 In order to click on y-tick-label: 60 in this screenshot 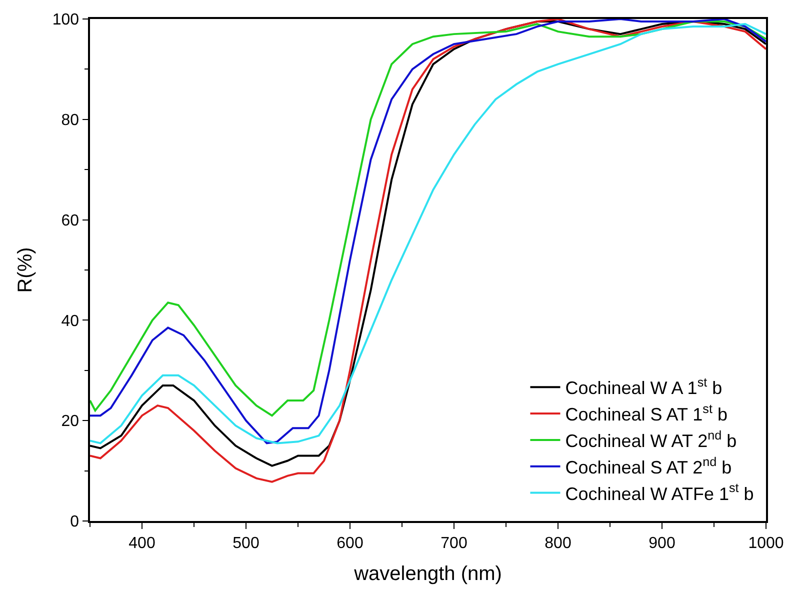, I will do `click(70, 221)`.